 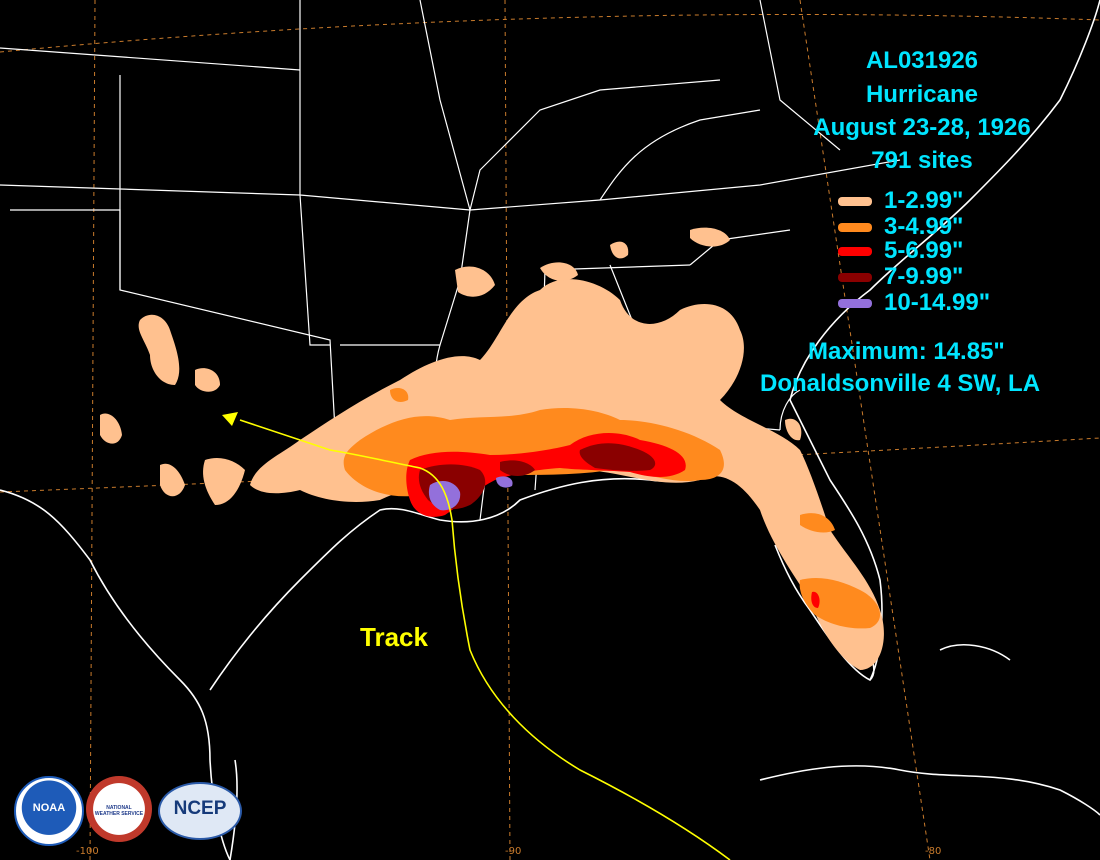 I want to click on noaa-logo: NOAA, so click(x=49, y=811).